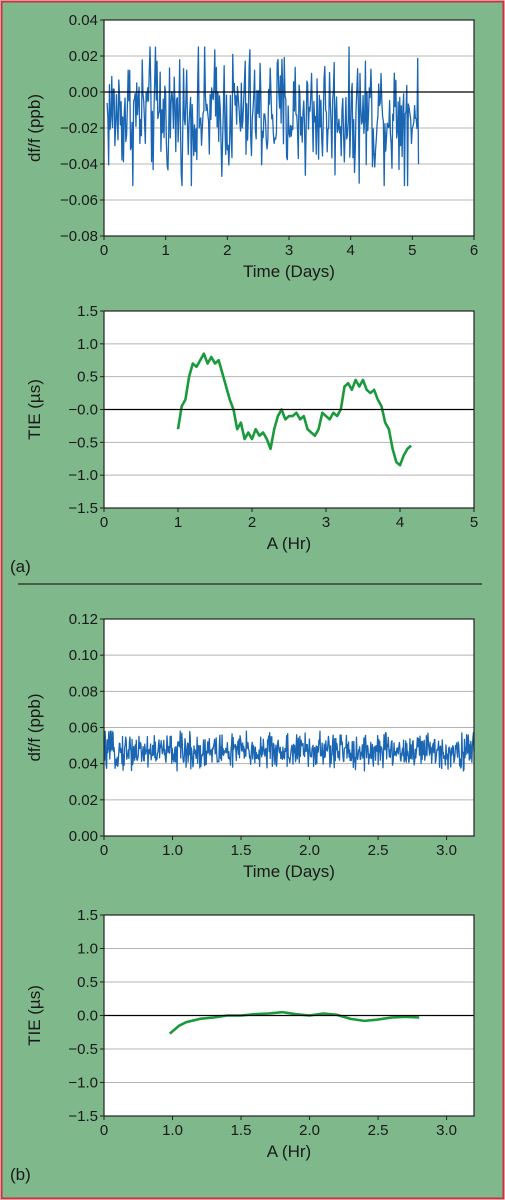 This screenshot has width=505, height=1200. What do you see at coordinates (20, 1174) in the screenshot?
I see `panel-label-b: (b)` at bounding box center [20, 1174].